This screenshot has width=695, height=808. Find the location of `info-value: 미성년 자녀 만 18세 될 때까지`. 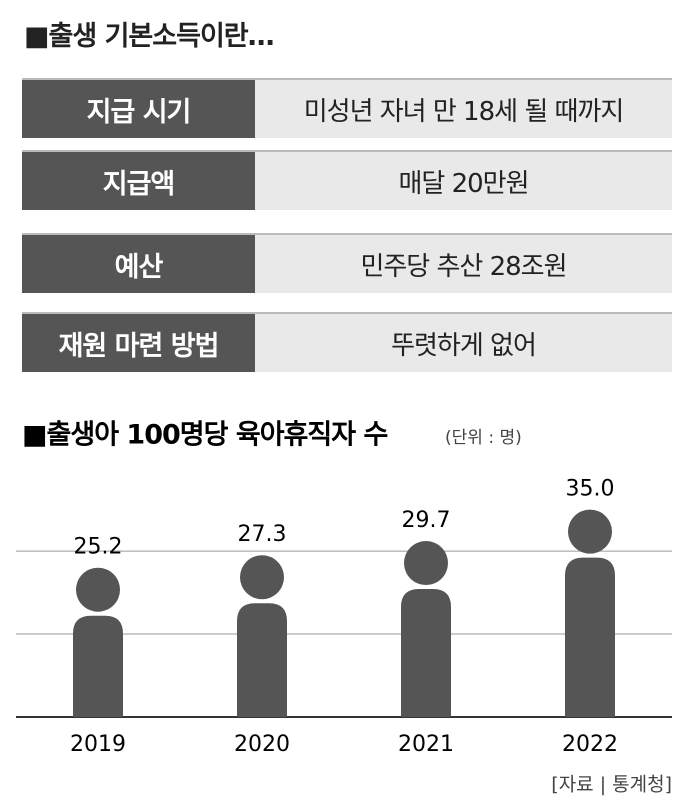

info-value: 미성년 자녀 만 18세 될 때까지 is located at coordinates (463, 109).